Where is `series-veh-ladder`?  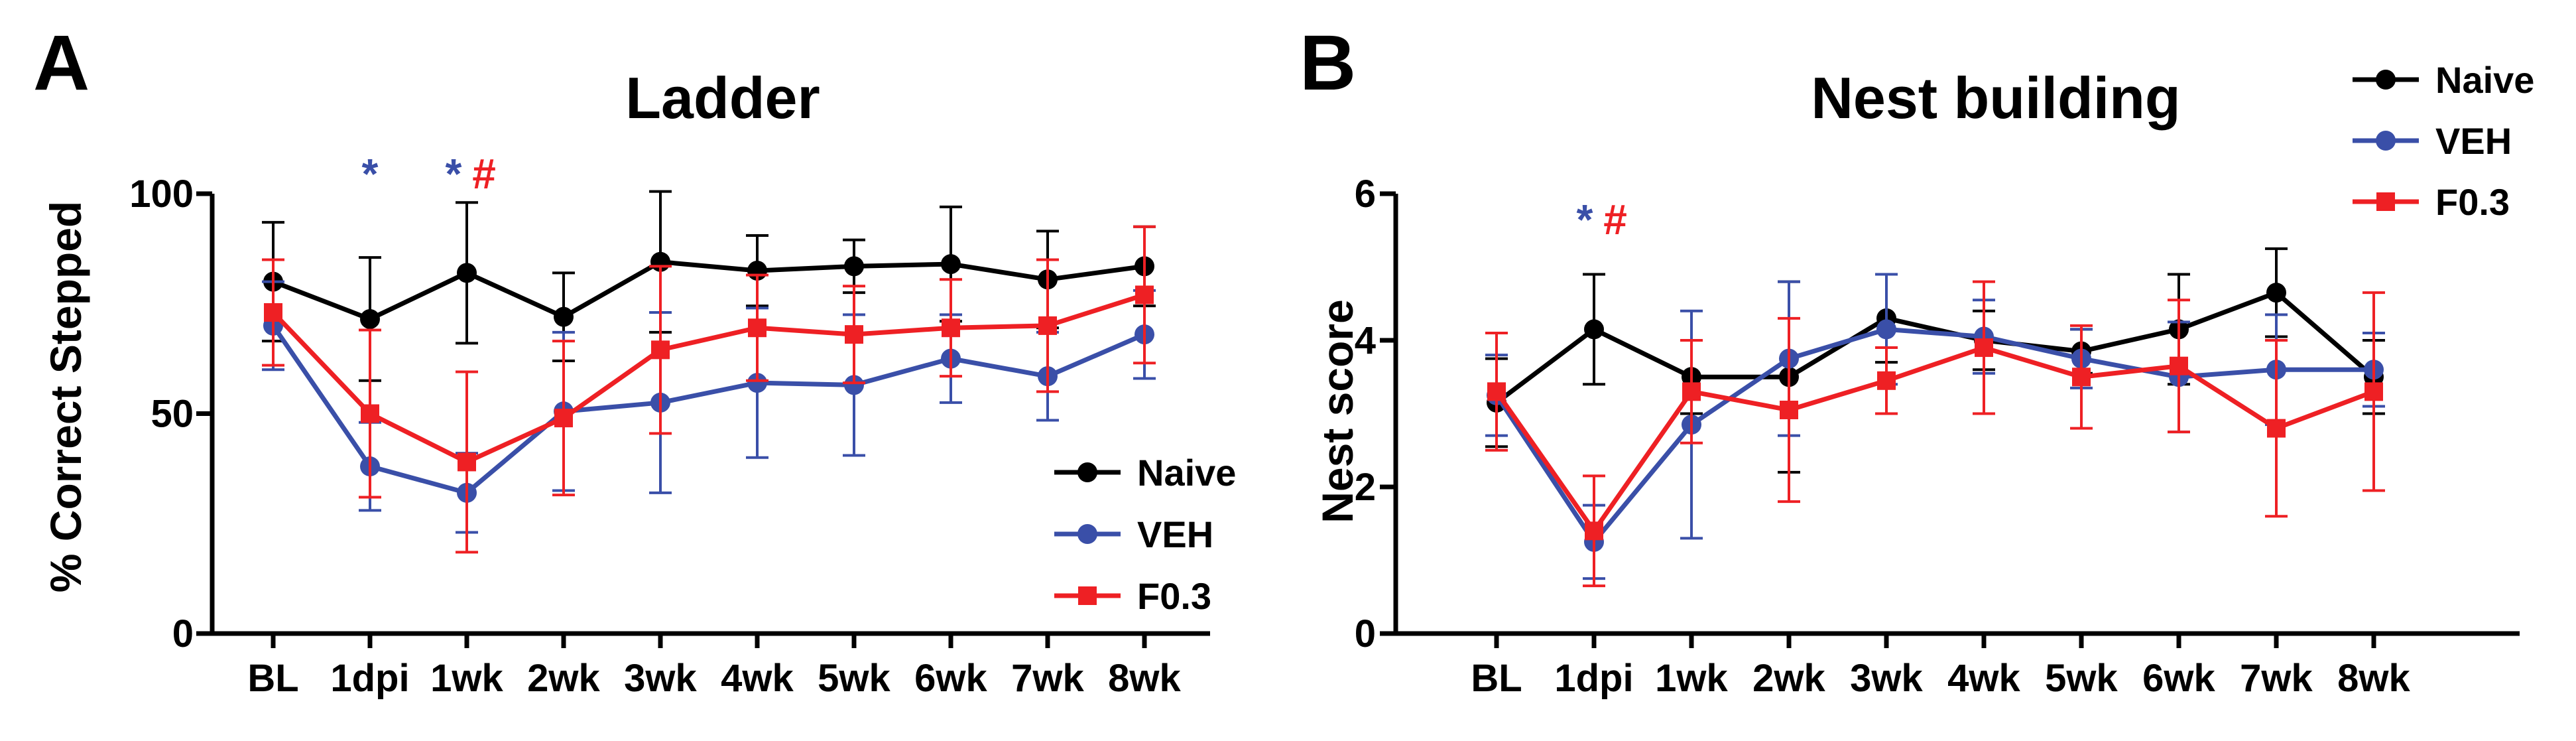 series-veh-ladder is located at coordinates (709, 407).